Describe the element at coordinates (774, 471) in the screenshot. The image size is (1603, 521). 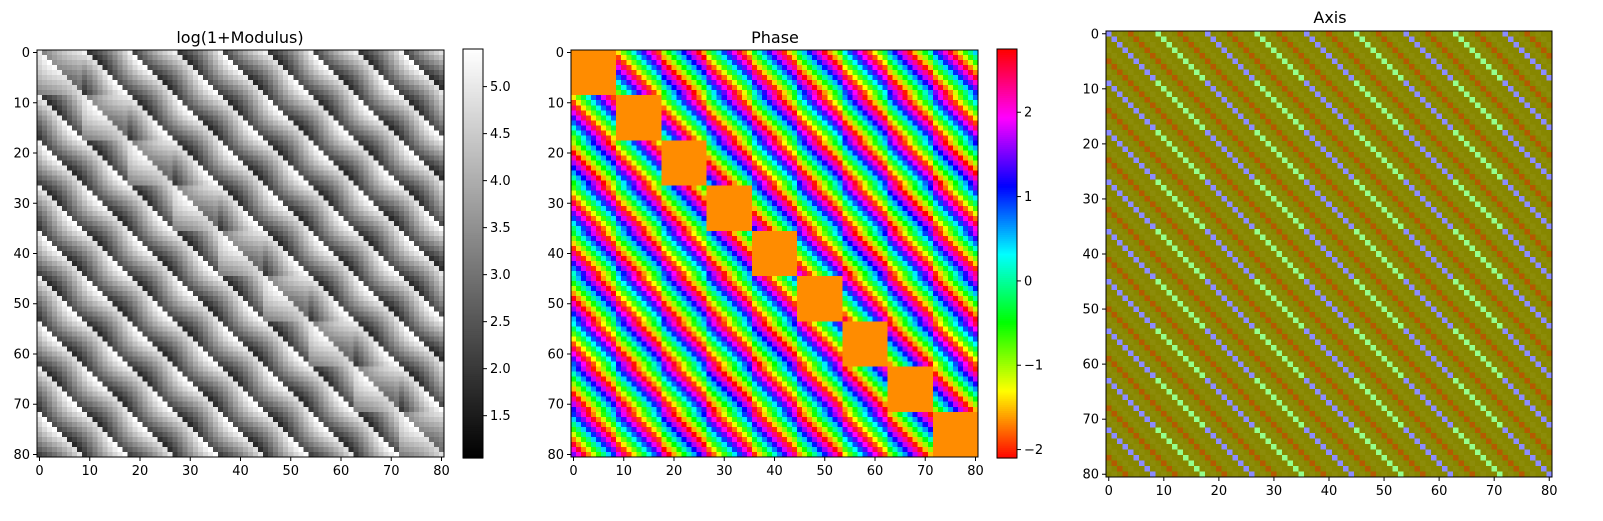
I see `x-tick-label: 40` at that location.